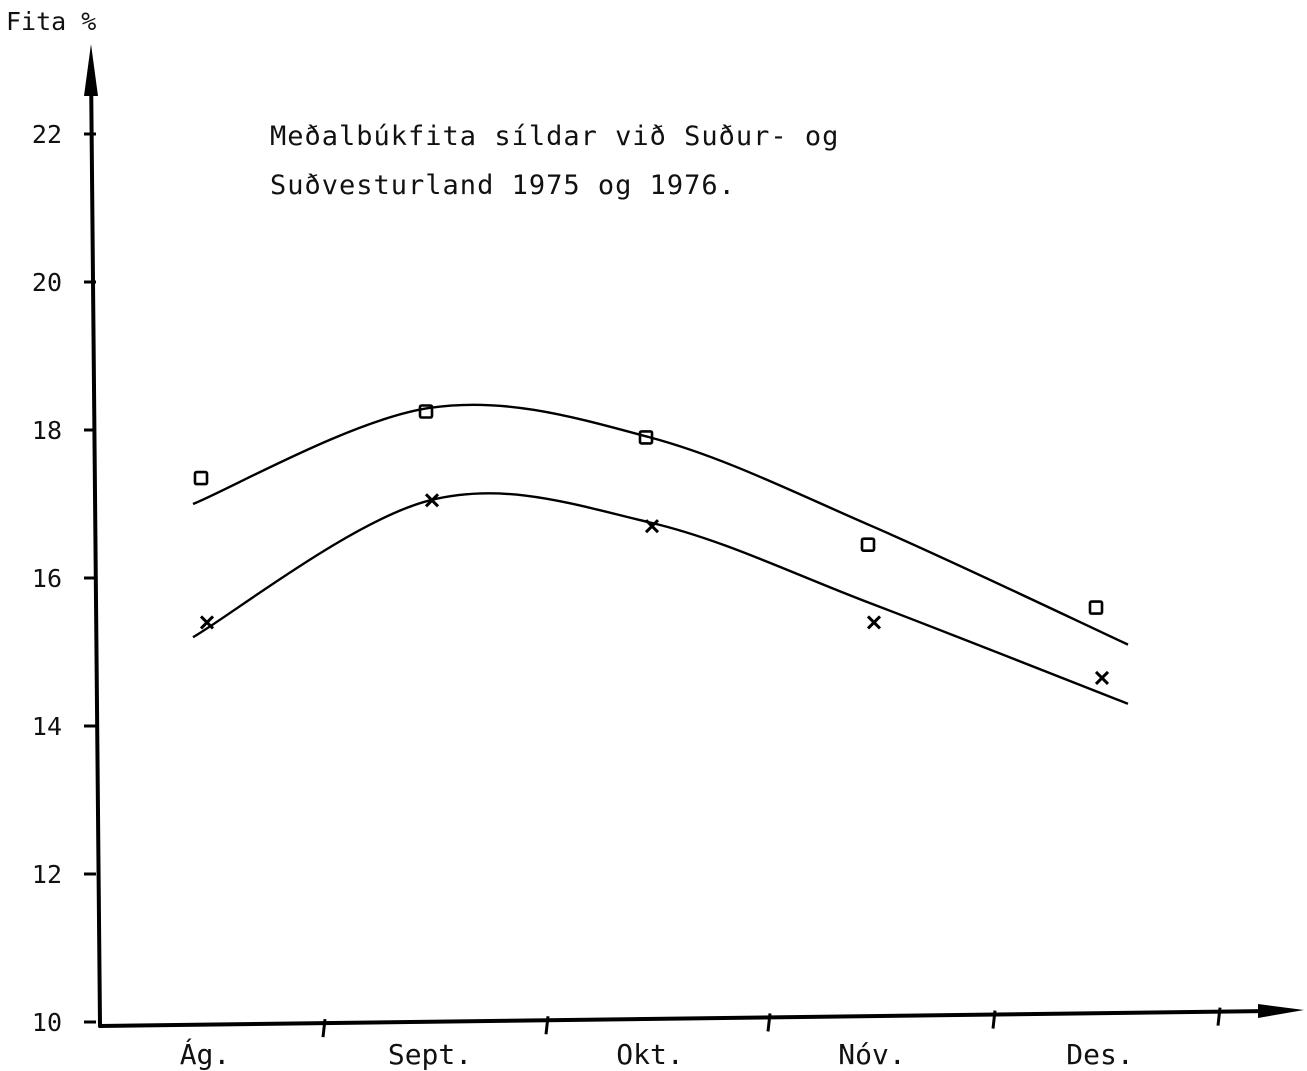 This screenshot has width=1307, height=1071. What do you see at coordinates (47, 874) in the screenshot?
I see `y-tick-label-12: 12` at bounding box center [47, 874].